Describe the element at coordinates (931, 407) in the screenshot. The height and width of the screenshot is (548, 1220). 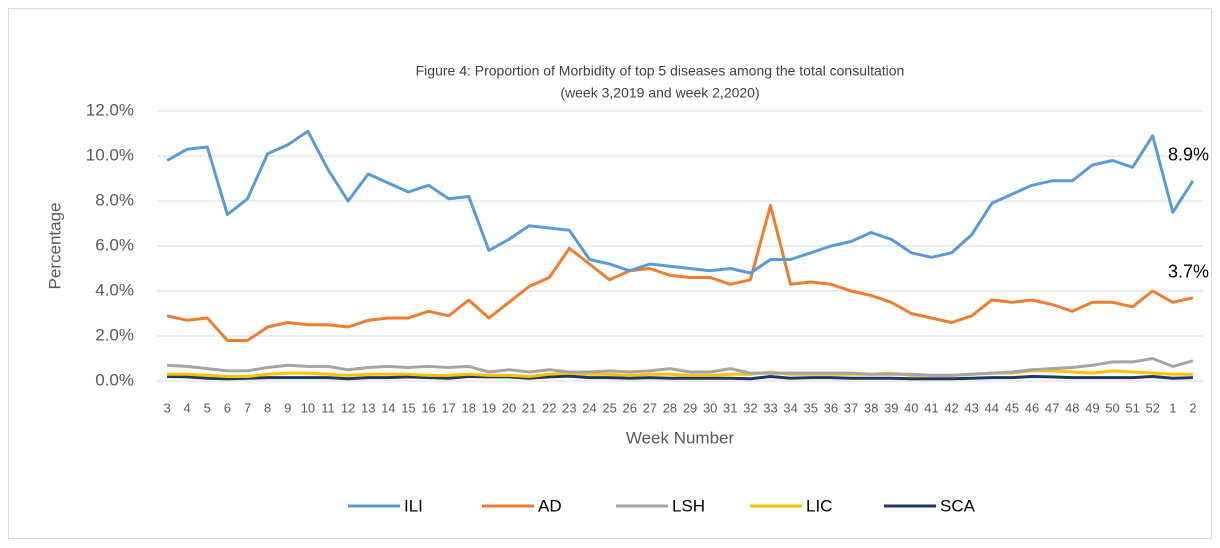
I see `x-tick-label: 41` at that location.